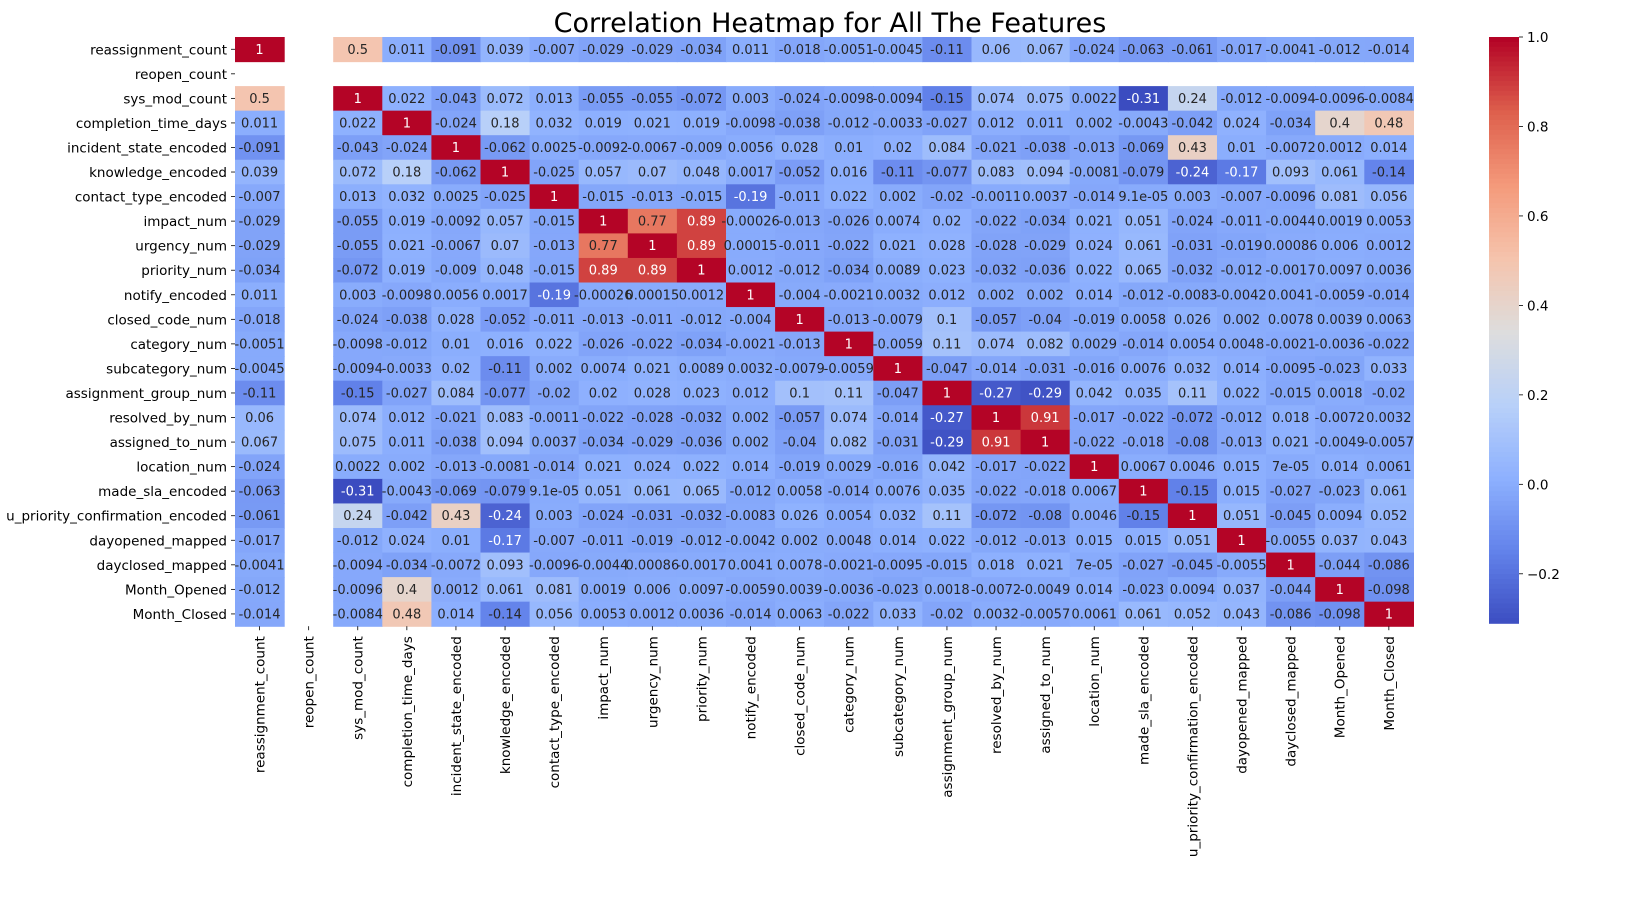 This screenshot has width=1649, height=903. What do you see at coordinates (996, 393) in the screenshot?
I see `heatmap-cell-label: -0.27` at bounding box center [996, 393].